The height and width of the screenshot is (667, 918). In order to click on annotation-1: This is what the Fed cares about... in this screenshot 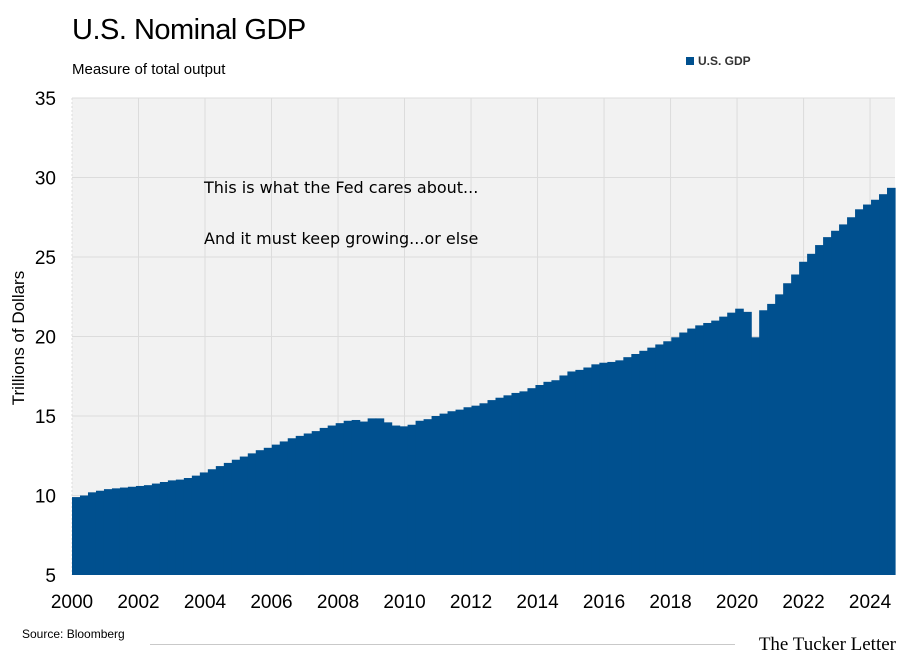, I will do `click(340, 187)`.